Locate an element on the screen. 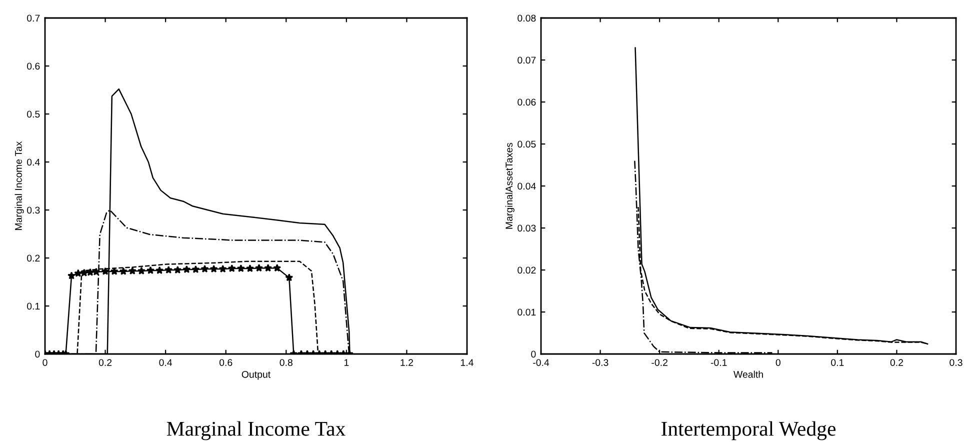  y-tick-label: 0.08 is located at coordinates (527, 18).